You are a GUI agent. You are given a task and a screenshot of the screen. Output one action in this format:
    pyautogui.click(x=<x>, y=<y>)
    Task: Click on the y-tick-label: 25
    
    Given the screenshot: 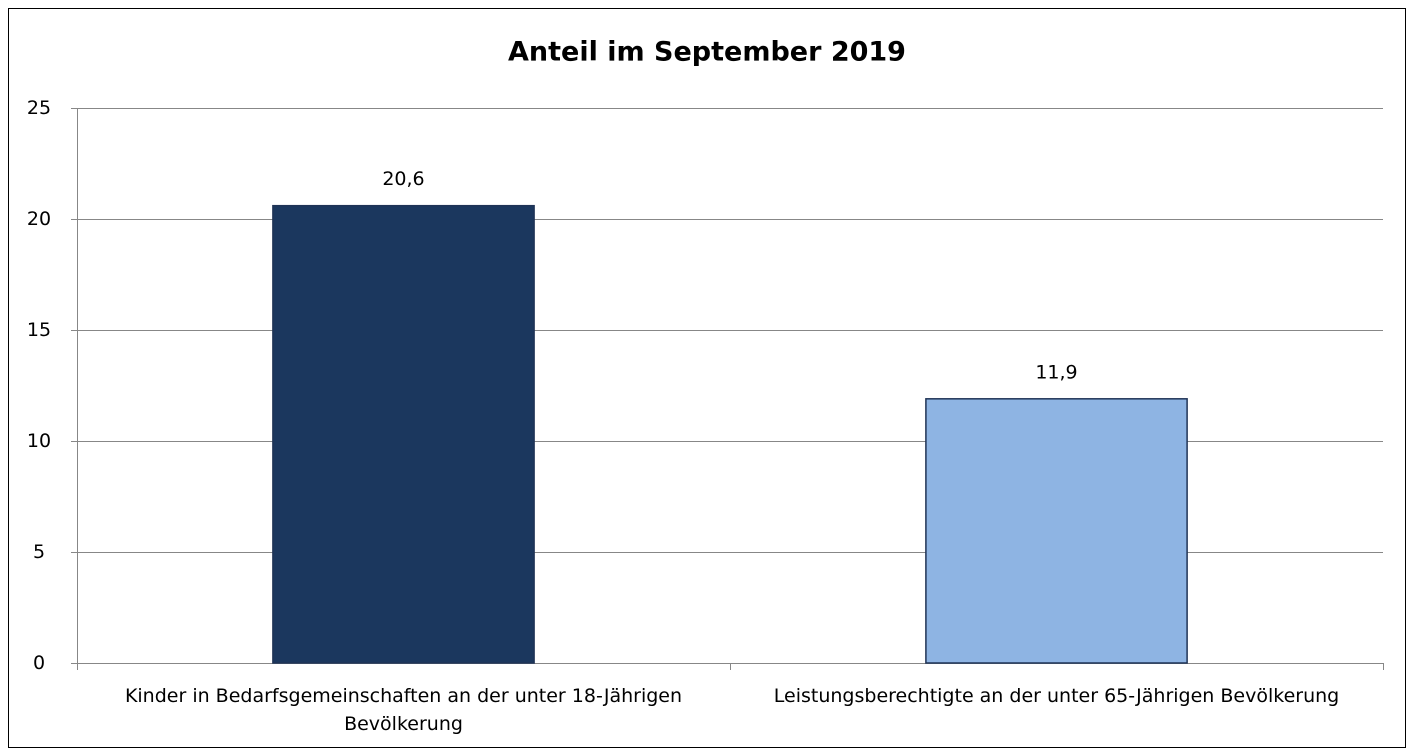 What is the action you would take?
    pyautogui.click(x=39, y=108)
    